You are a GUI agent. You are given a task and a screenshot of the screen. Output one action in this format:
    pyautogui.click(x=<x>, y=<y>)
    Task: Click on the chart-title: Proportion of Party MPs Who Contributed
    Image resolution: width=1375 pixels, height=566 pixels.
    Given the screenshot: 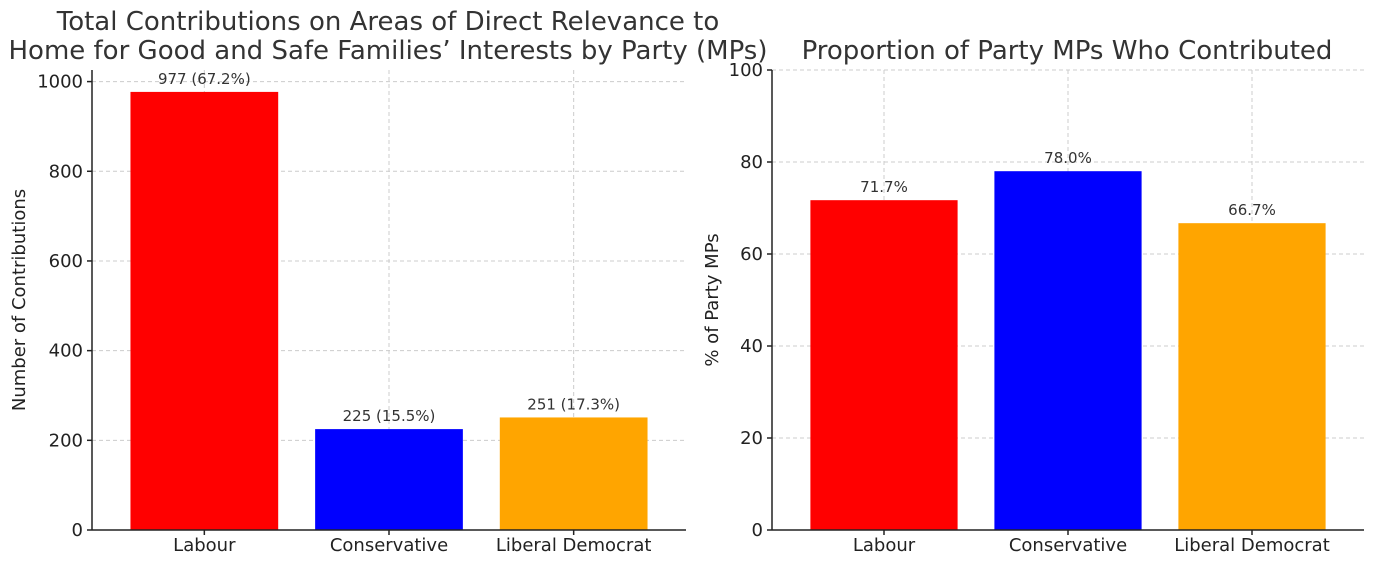 What is the action you would take?
    pyautogui.click(x=1067, y=51)
    